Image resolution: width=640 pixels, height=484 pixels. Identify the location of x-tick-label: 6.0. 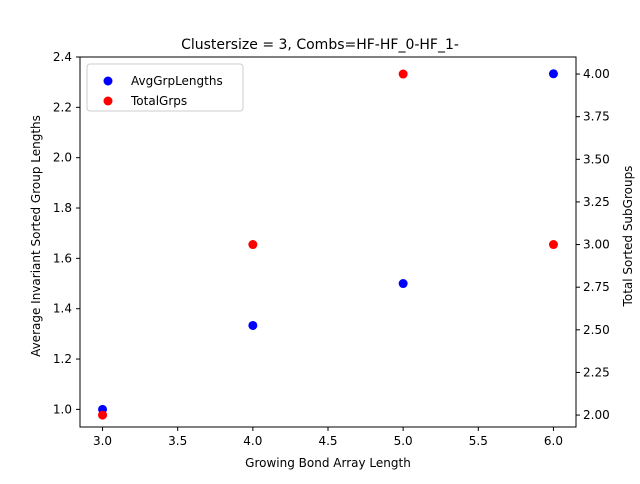
(553, 441).